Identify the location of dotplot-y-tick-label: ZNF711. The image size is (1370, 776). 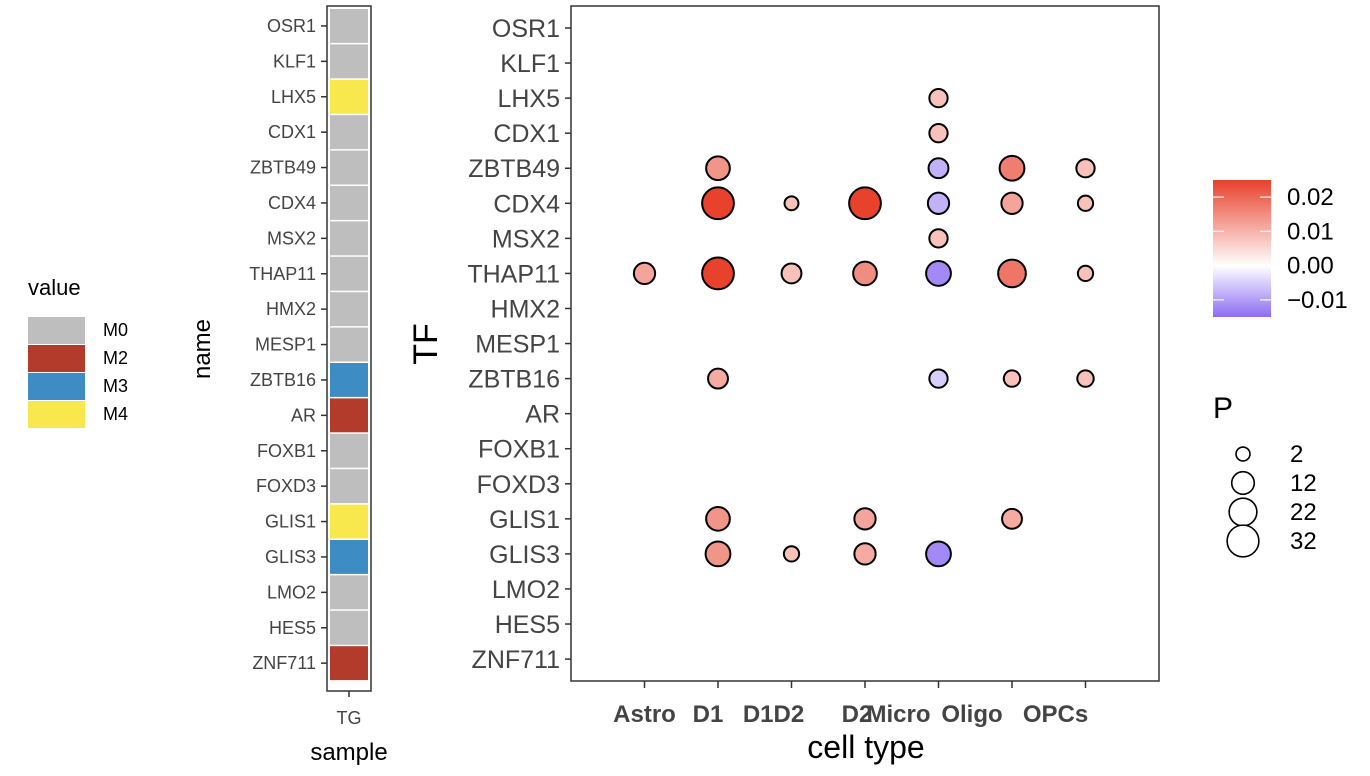
(516, 660).